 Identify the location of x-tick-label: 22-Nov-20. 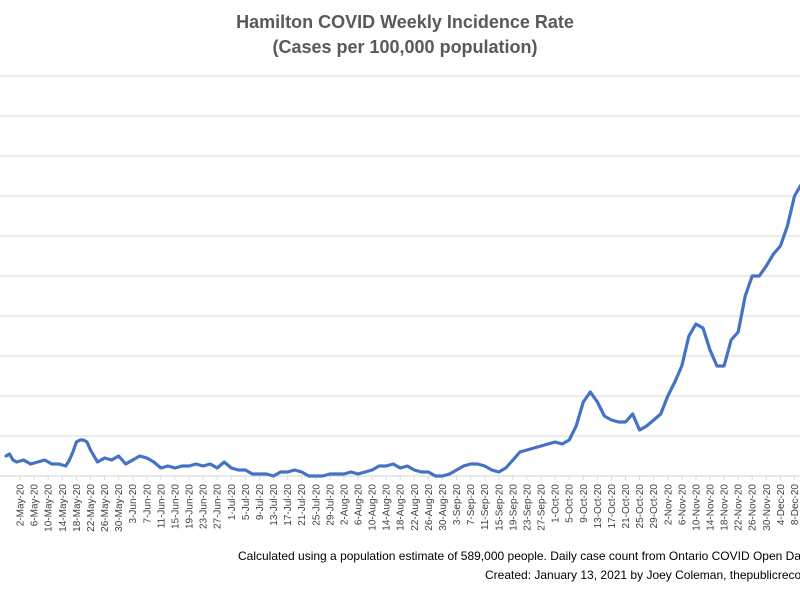
(739, 507).